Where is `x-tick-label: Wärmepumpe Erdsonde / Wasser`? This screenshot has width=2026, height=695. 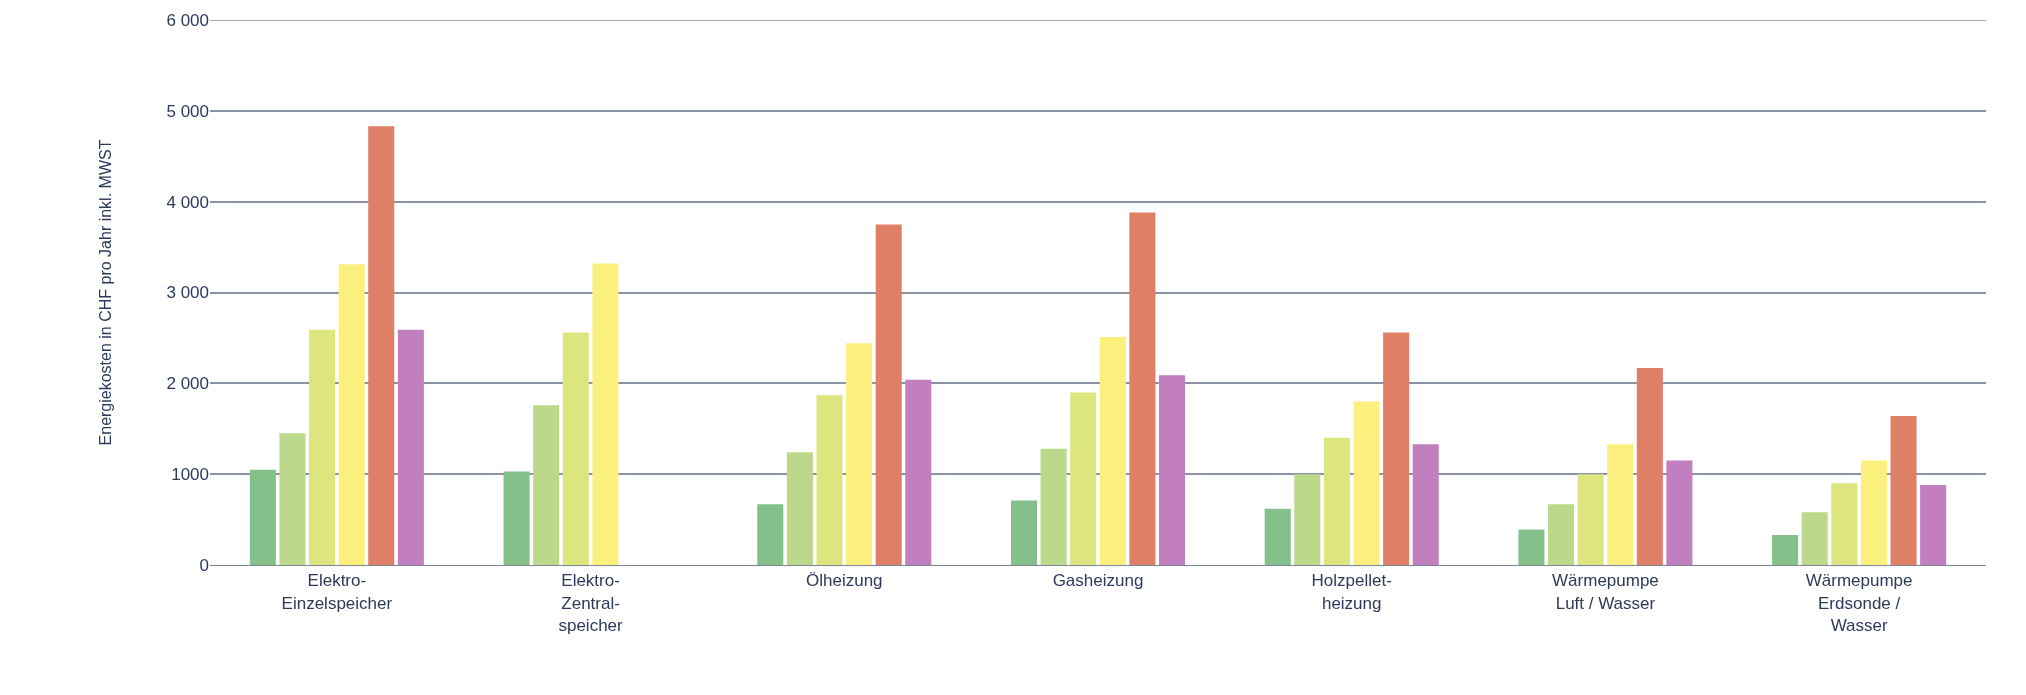 x-tick-label: Wärmepumpe Erdsonde / Wasser is located at coordinates (1859, 603).